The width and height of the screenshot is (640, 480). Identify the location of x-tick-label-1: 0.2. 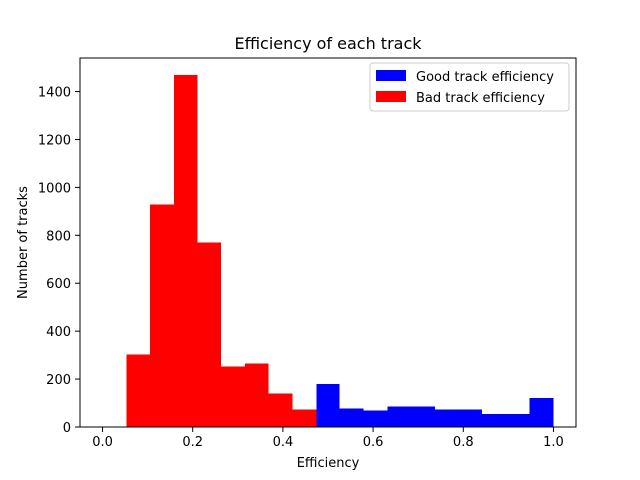
(192, 442).